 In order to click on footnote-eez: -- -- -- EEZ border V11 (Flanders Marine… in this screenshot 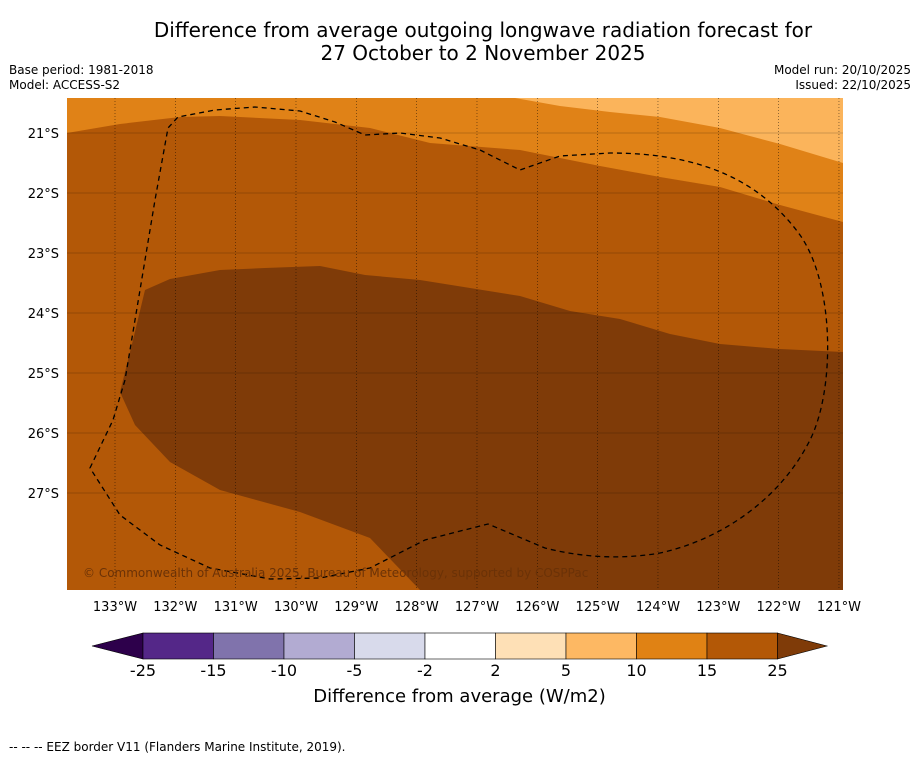, I will do `click(177, 747)`.